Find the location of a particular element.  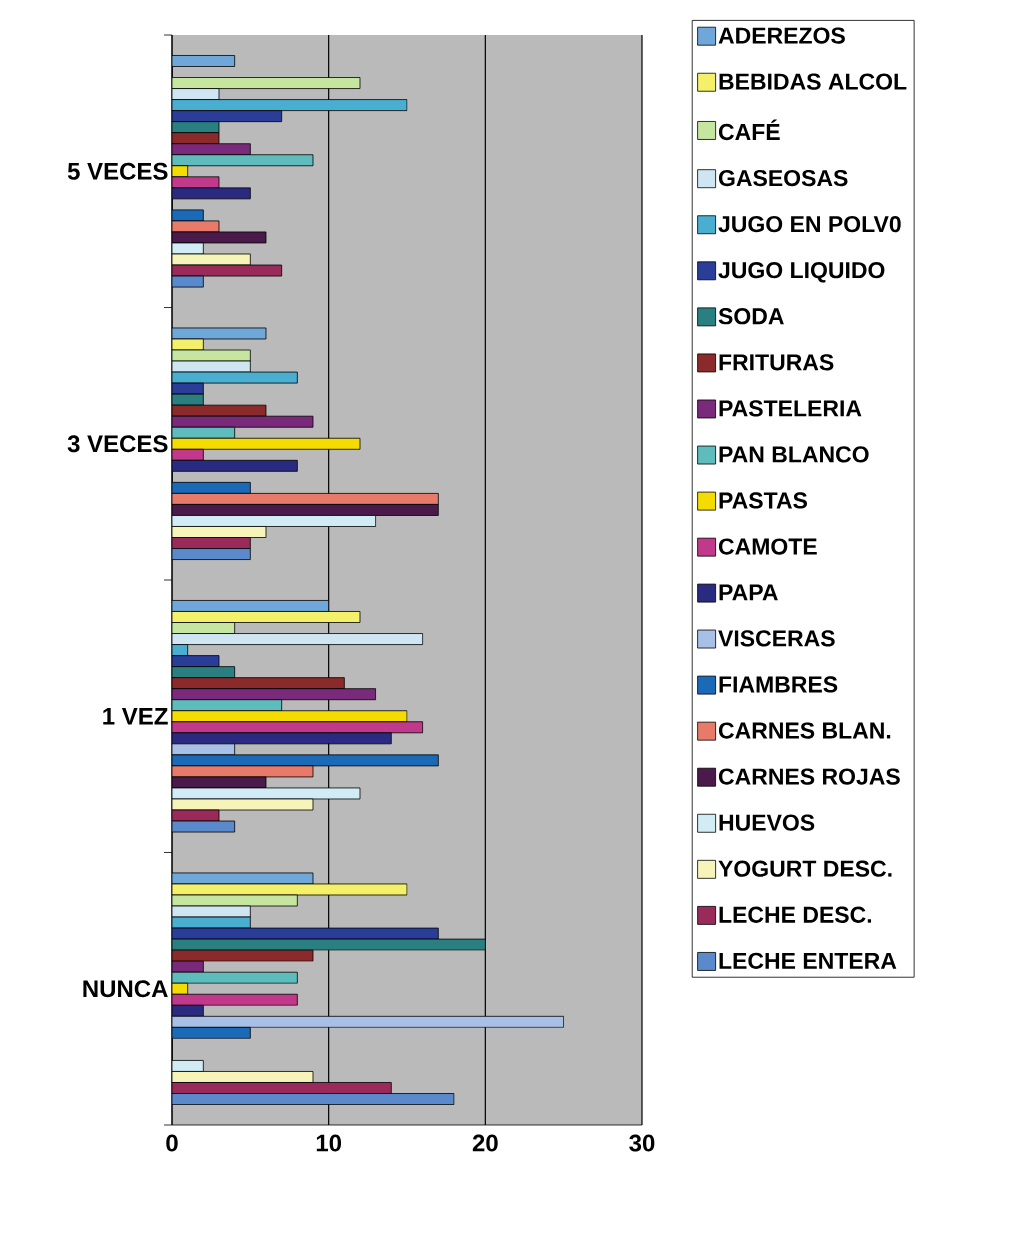

legend-label: HUEVOS is located at coordinates (767, 822).